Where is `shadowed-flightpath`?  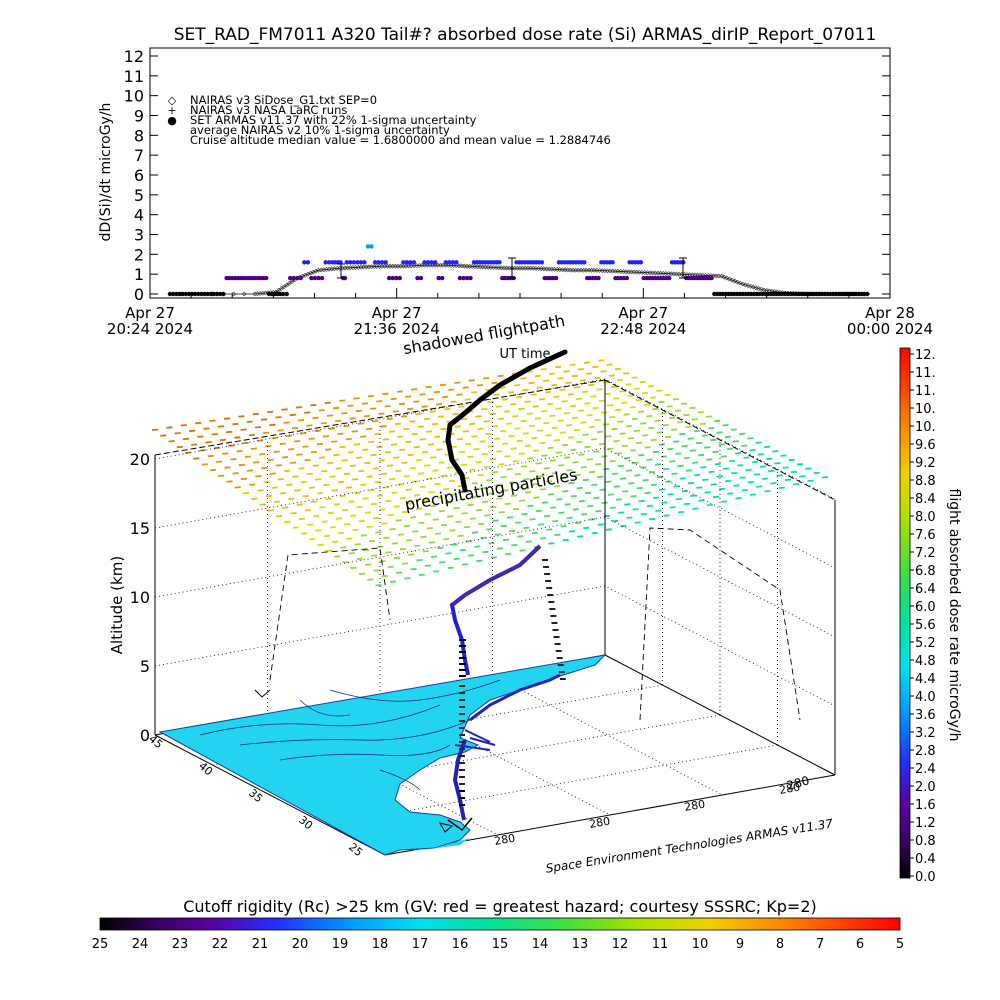 shadowed-flightpath is located at coordinates (506, 421).